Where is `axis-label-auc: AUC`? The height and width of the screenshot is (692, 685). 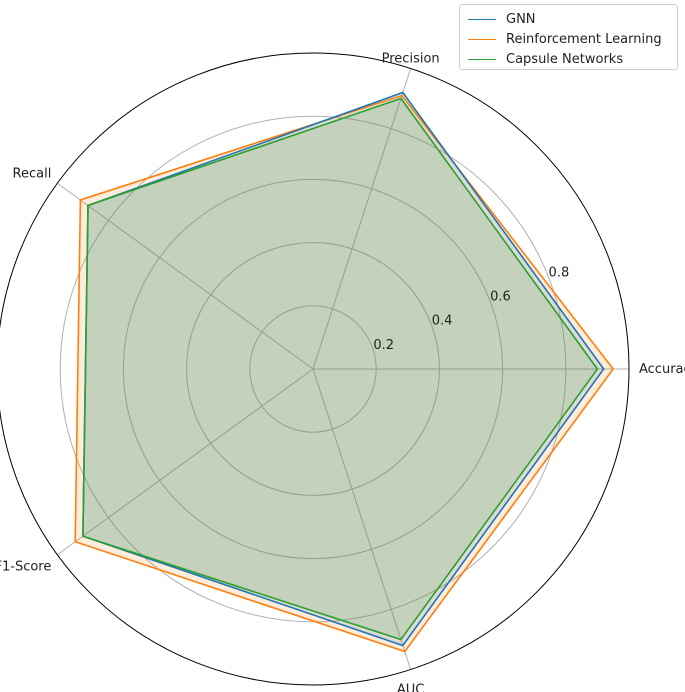 axis-label-auc: AUC is located at coordinates (411, 687).